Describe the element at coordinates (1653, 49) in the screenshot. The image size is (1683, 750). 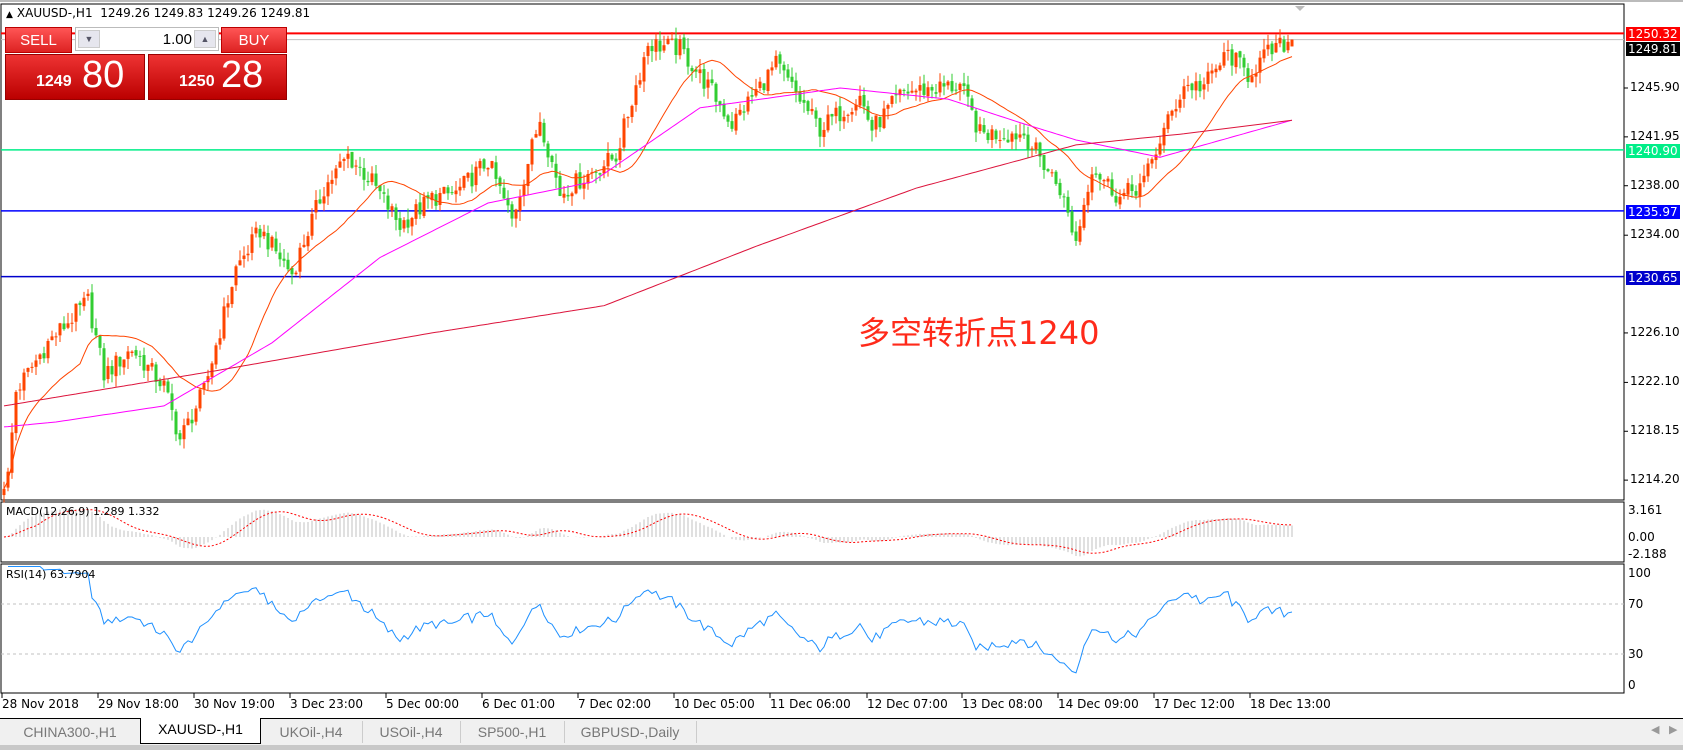
I see `bid-price-tag: 1249.81` at that location.